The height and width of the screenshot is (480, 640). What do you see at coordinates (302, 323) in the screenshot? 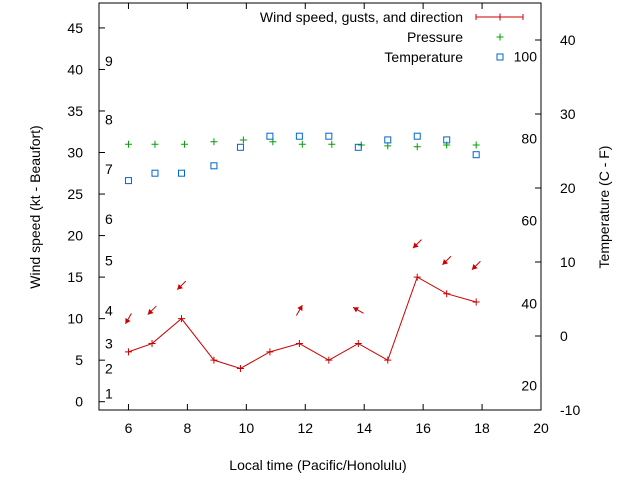
I see `wind-speed-line` at bounding box center [302, 323].